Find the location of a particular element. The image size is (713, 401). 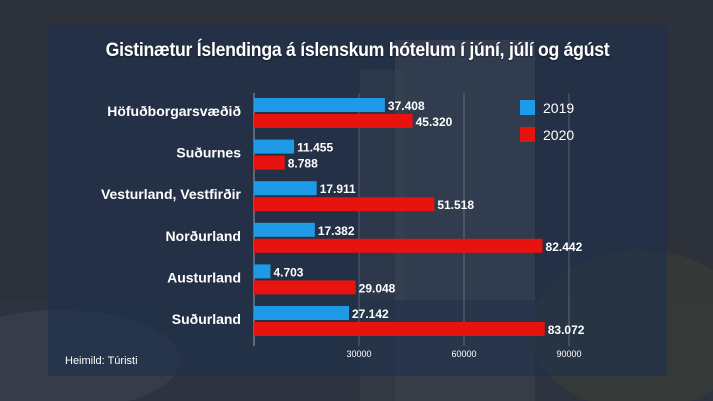

legend-label: 2020 is located at coordinates (558, 135).